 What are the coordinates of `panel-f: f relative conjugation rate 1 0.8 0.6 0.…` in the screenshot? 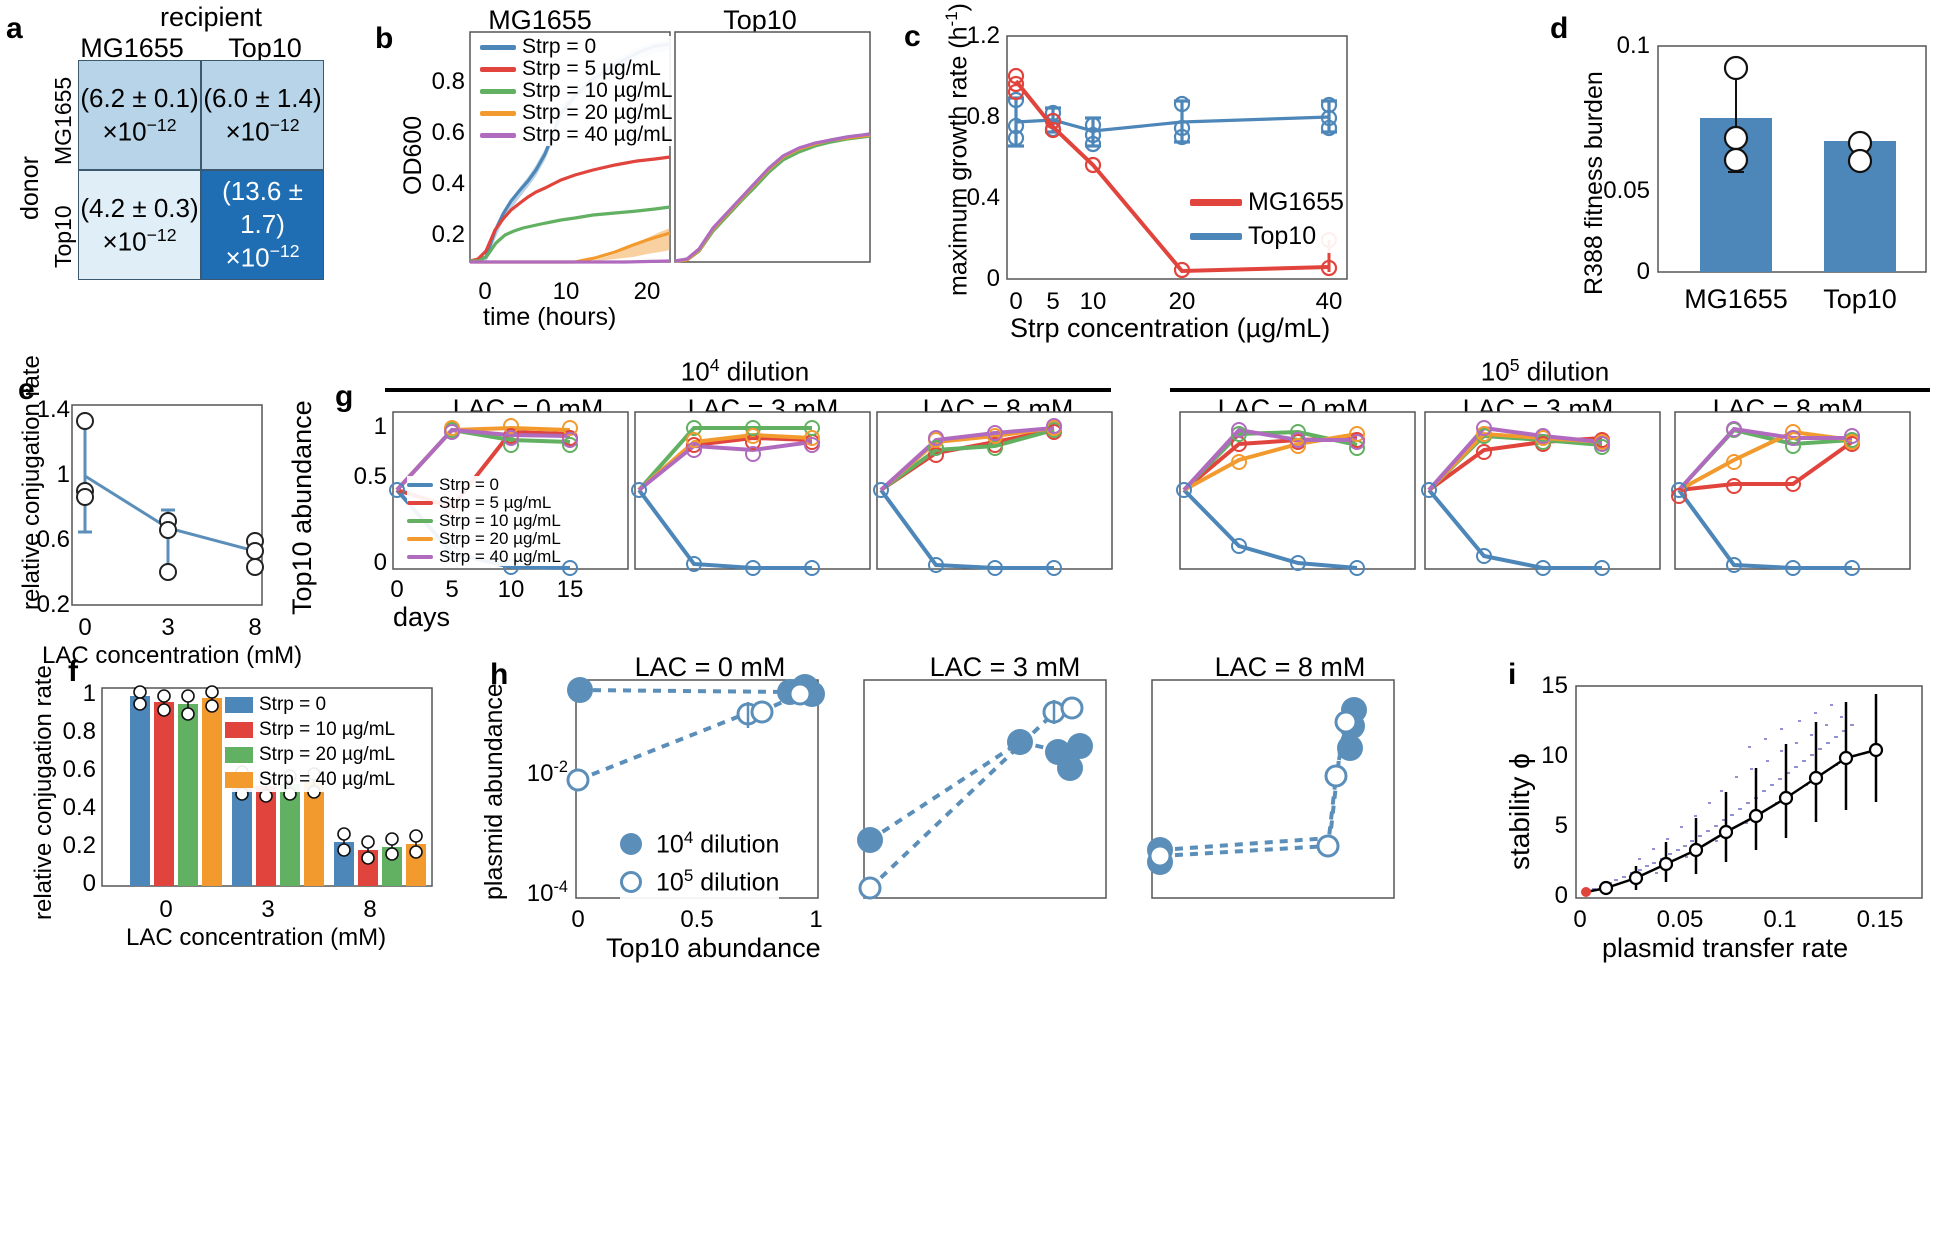 It's located at (235, 805).